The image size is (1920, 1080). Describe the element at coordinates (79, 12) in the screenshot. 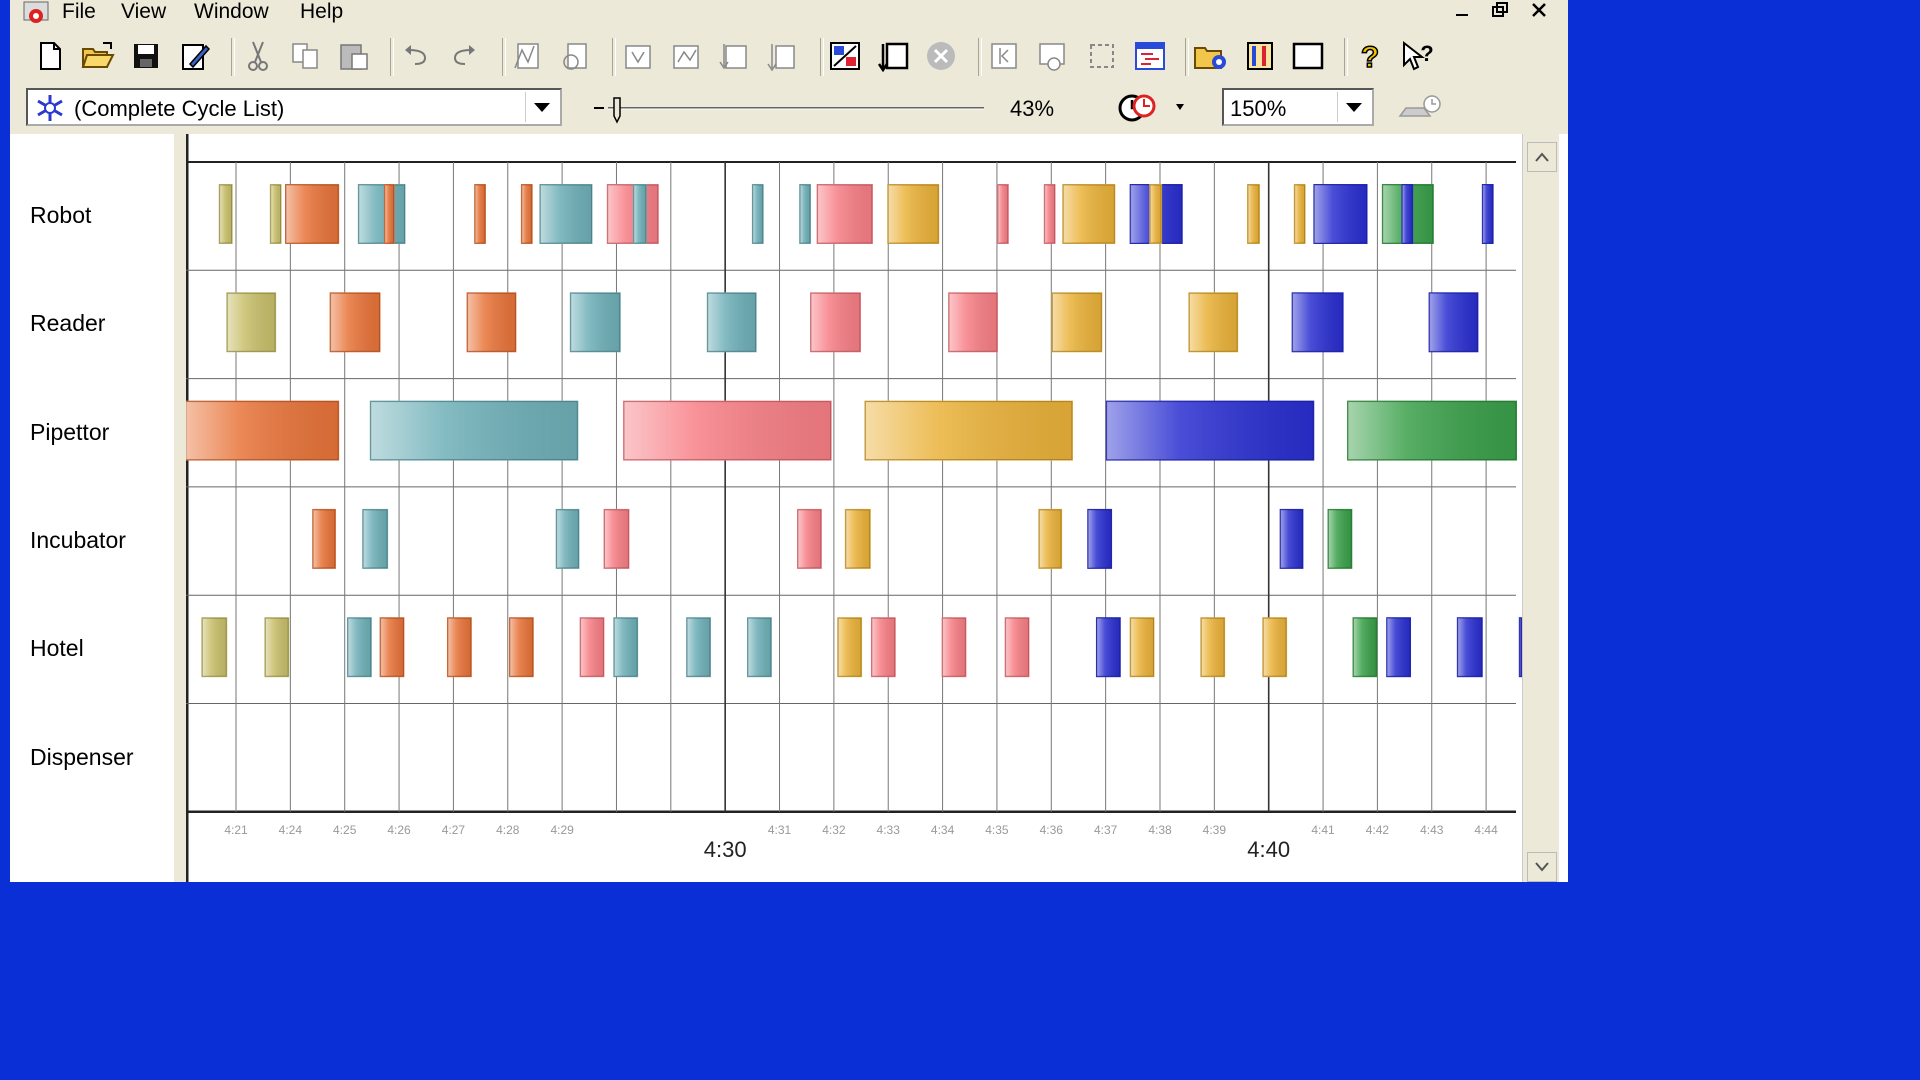

I see `menu-file: File` at that location.